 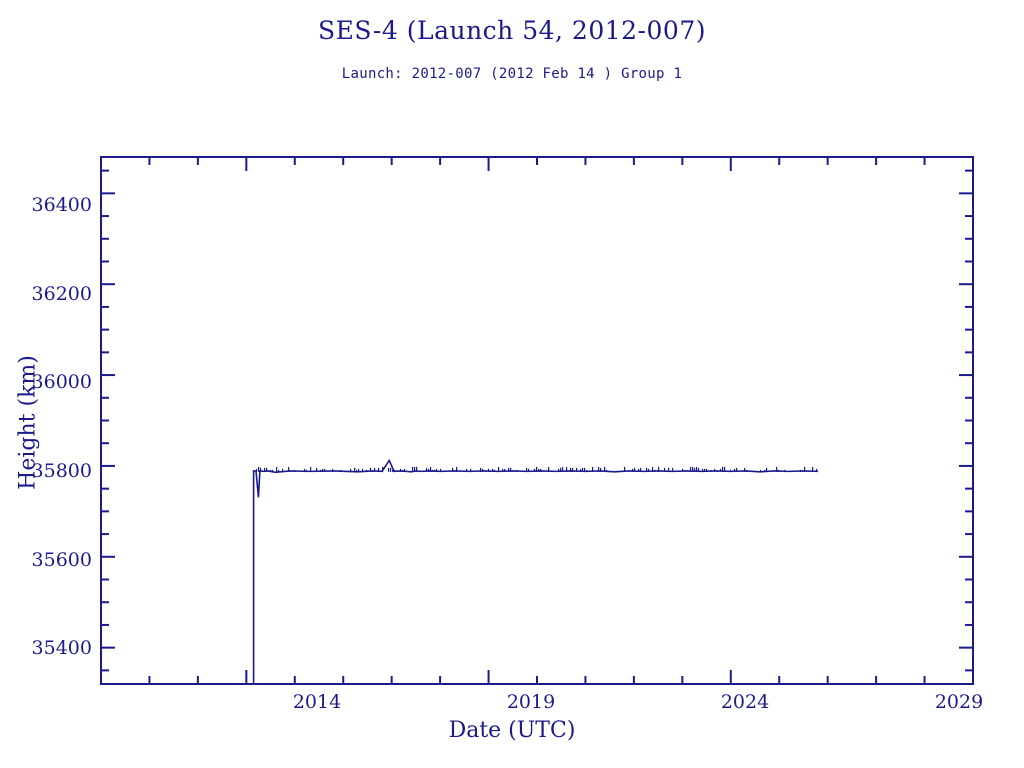 What do you see at coordinates (959, 702) in the screenshot?
I see `x-tick-label: 2029` at bounding box center [959, 702].